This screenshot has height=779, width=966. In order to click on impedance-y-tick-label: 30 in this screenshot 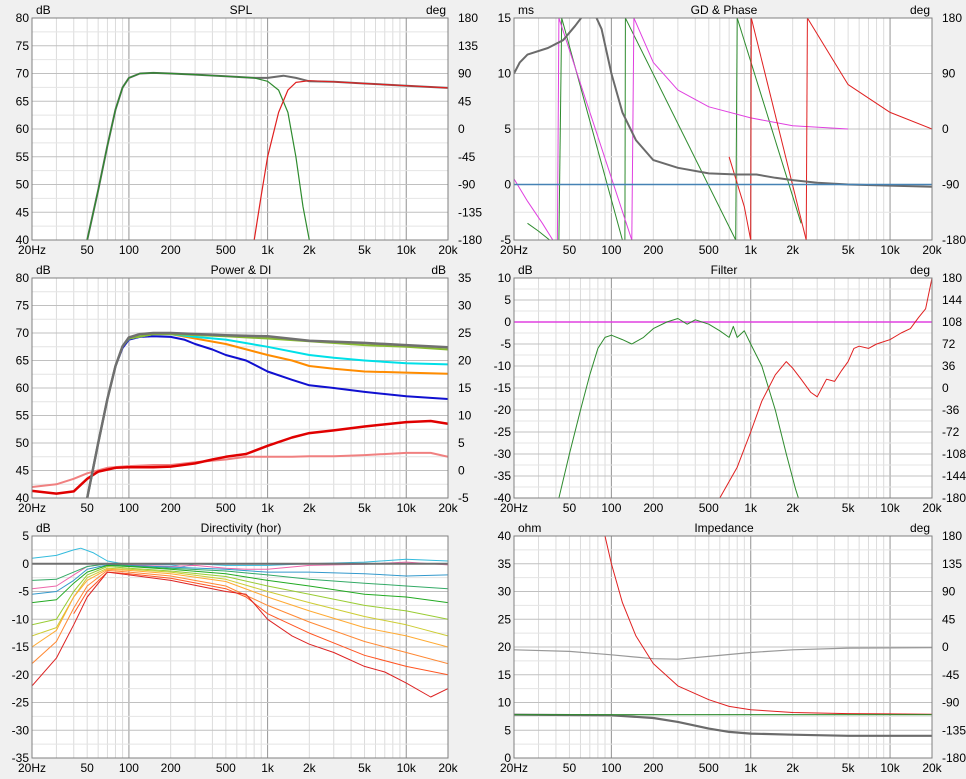, I will do `click(505, 592)`.